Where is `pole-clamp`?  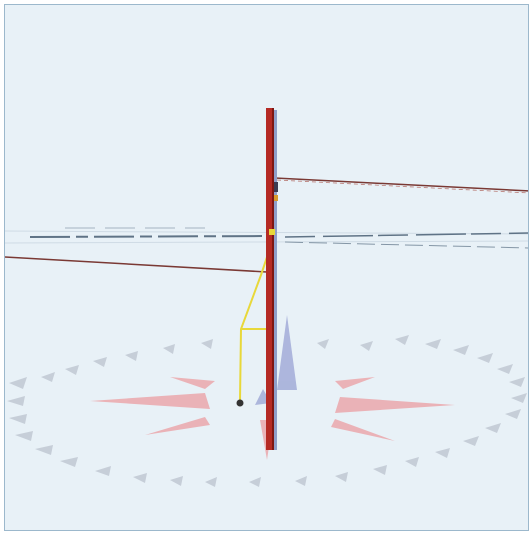 pole-clamp is located at coordinates (272, 232).